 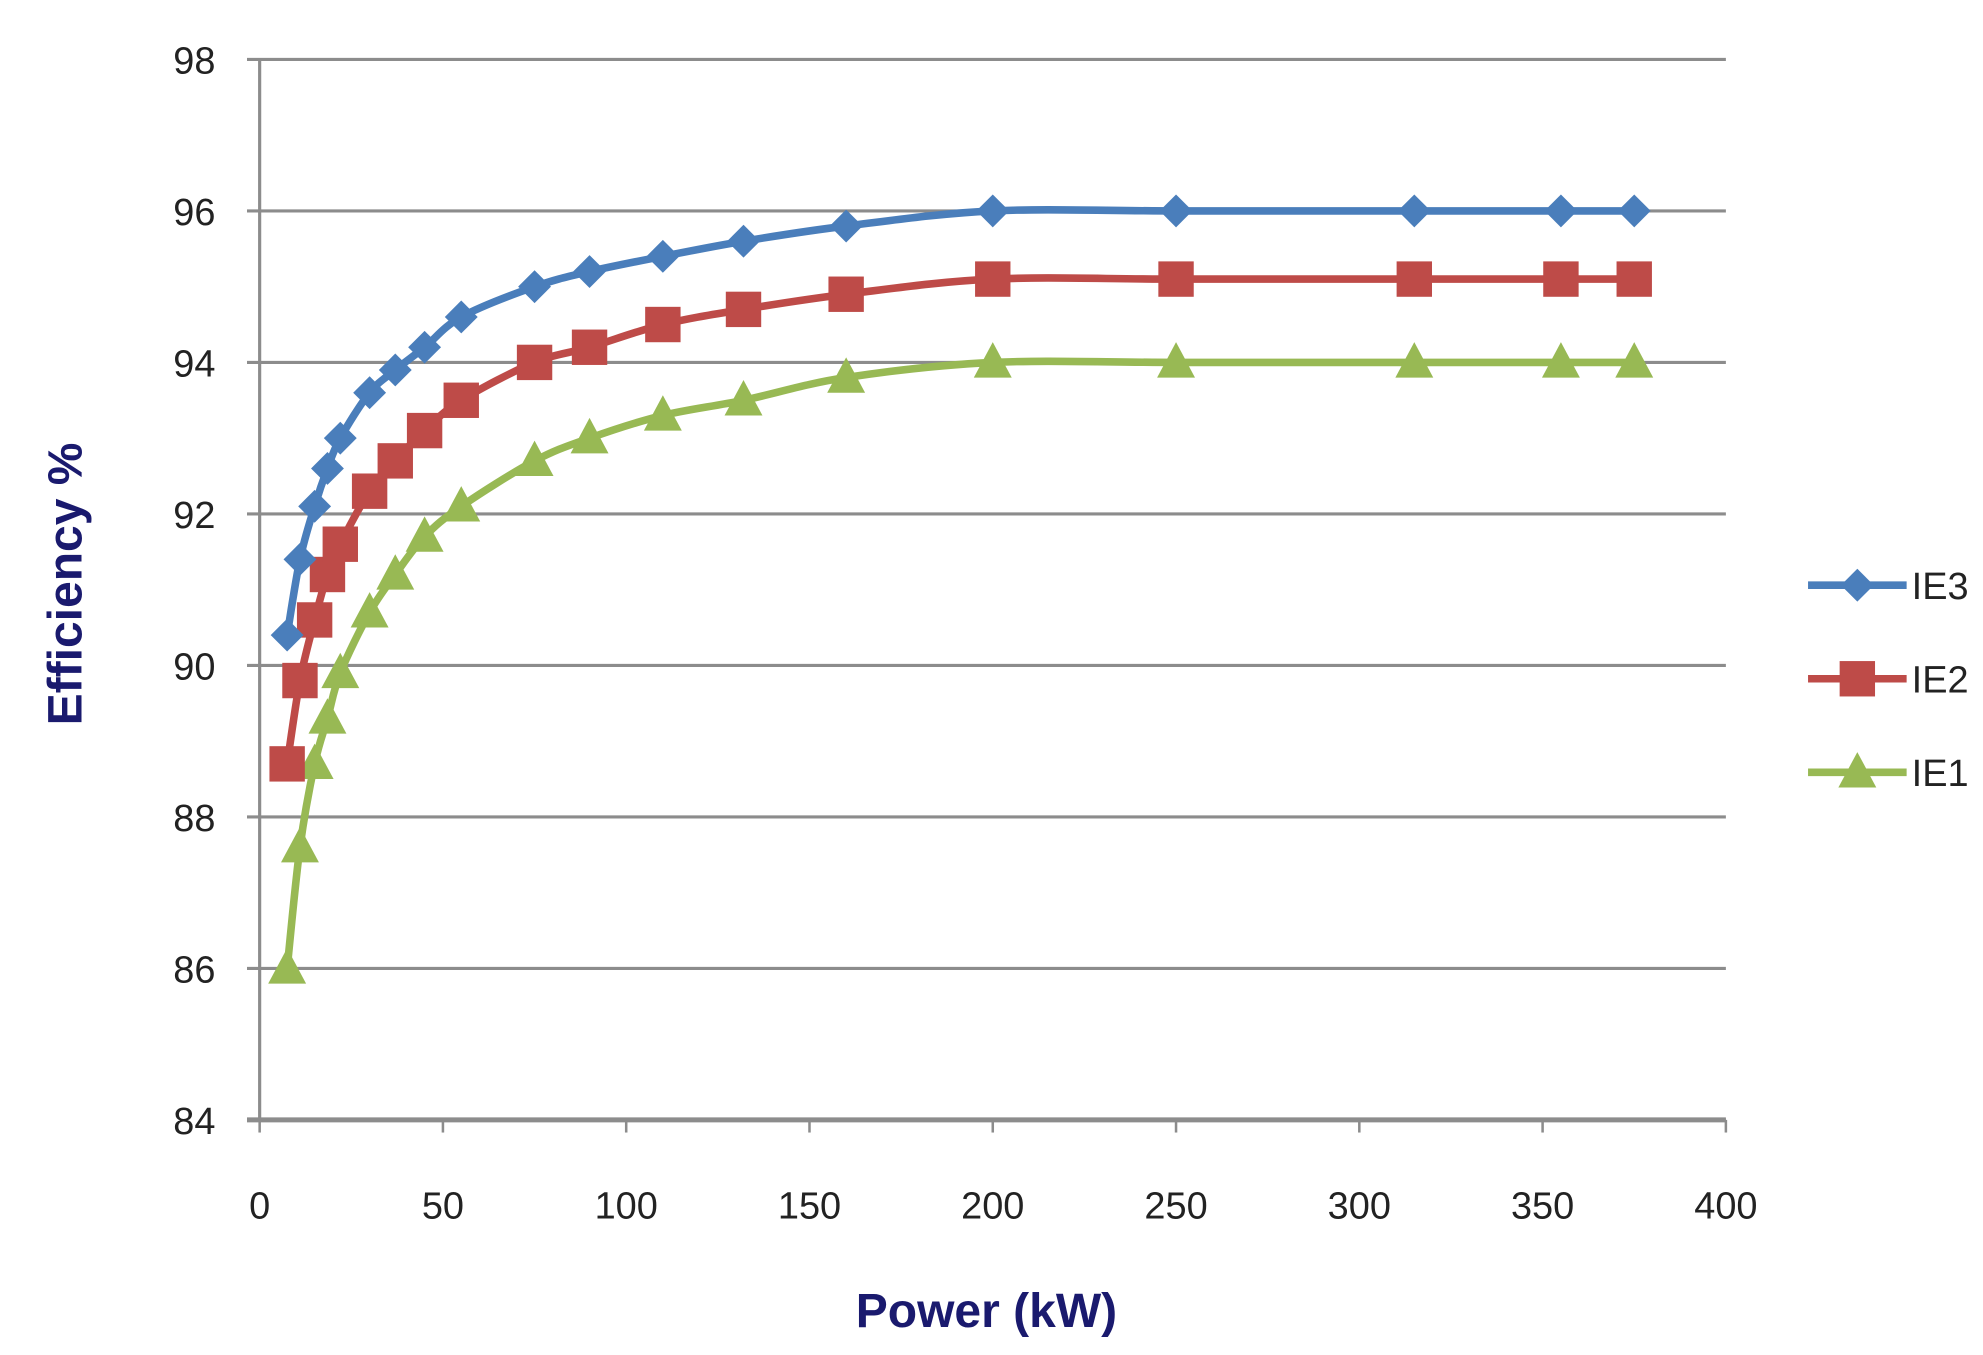 I want to click on x-tick-label: 50, so click(x=443, y=1206).